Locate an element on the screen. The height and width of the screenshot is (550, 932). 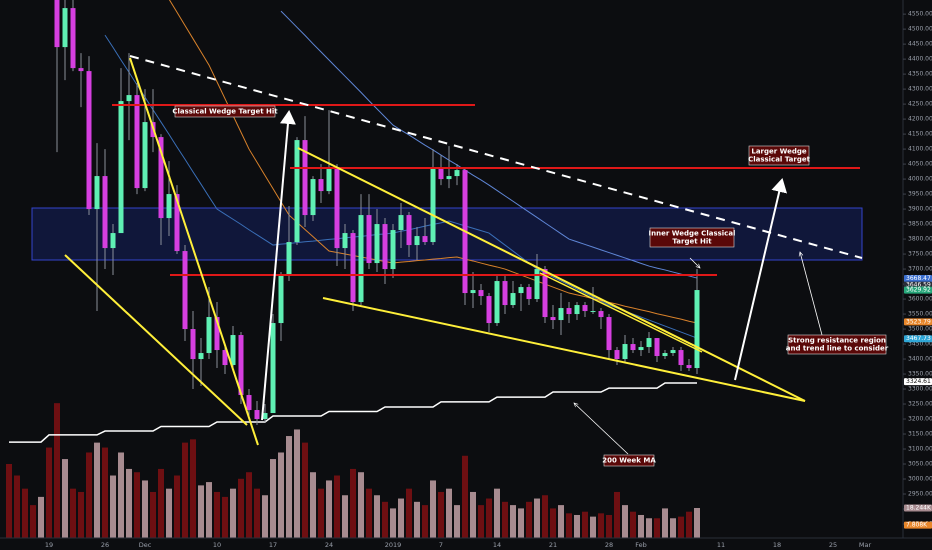
y-tick-label: 3700.00 is located at coordinates (920, 269).